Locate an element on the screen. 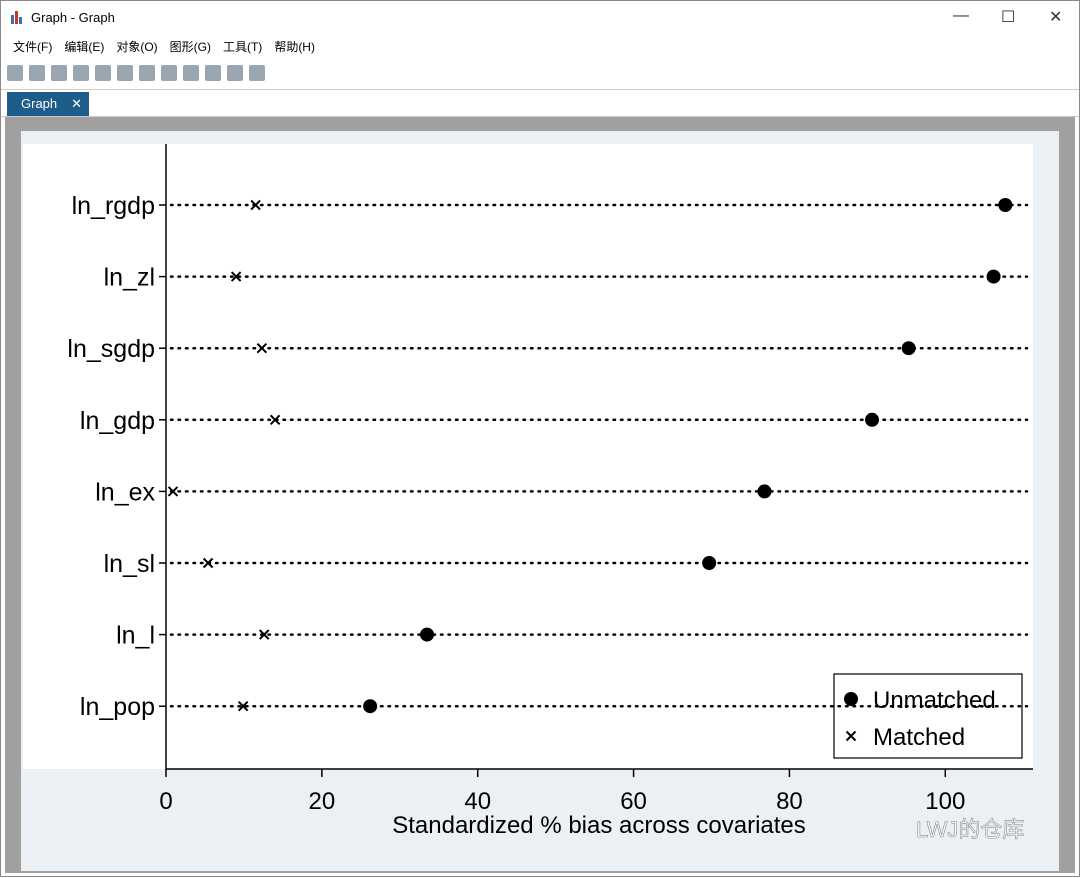 Image resolution: width=1080 pixels, height=878 pixels. menu-item: 编辑(E) is located at coordinates (84, 46).